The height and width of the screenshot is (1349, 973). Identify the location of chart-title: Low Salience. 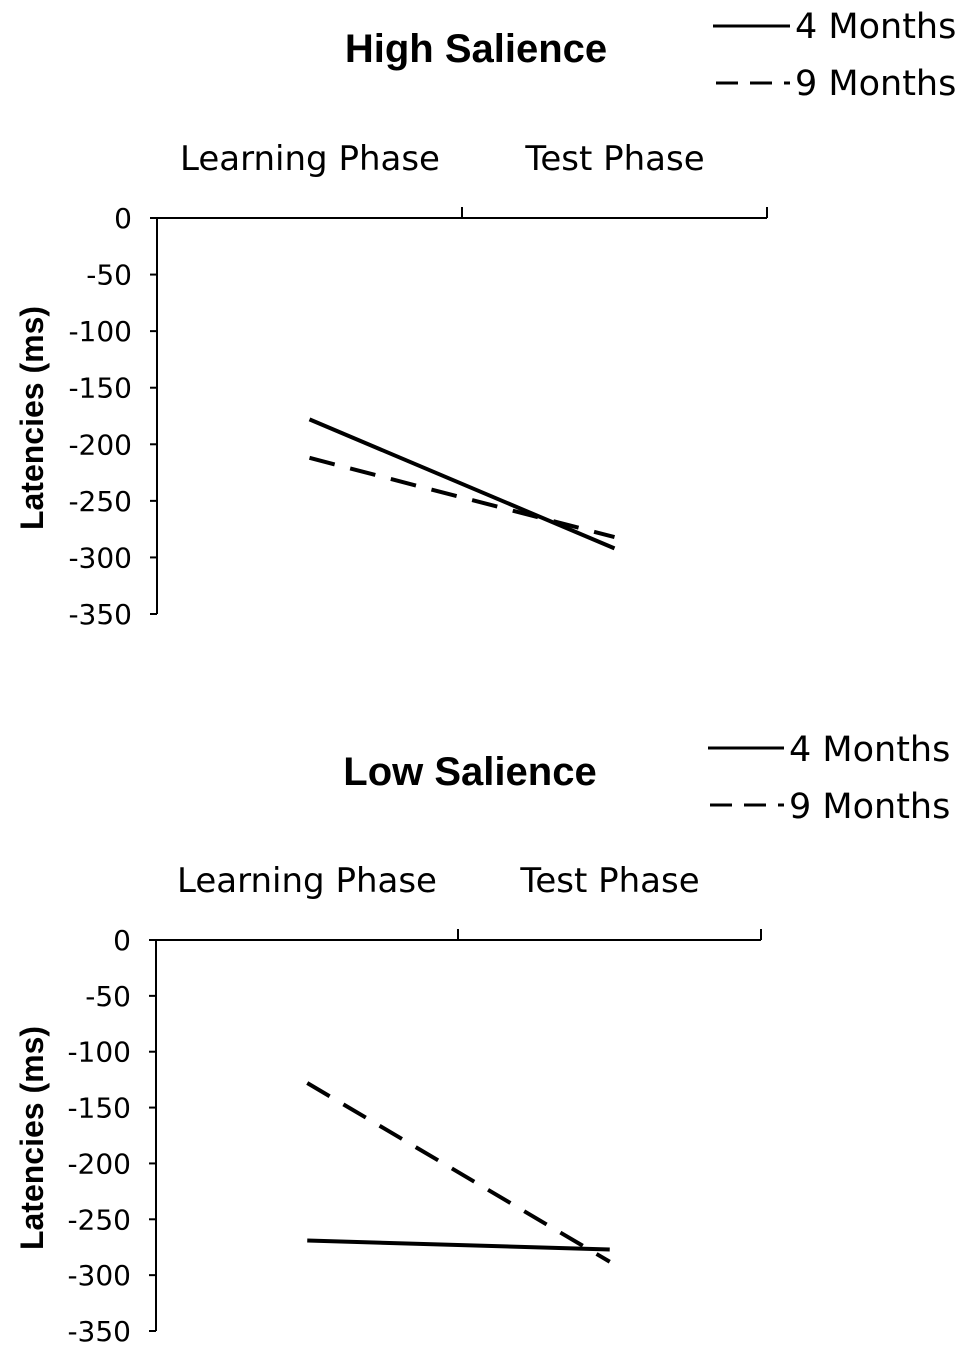
(469, 772).